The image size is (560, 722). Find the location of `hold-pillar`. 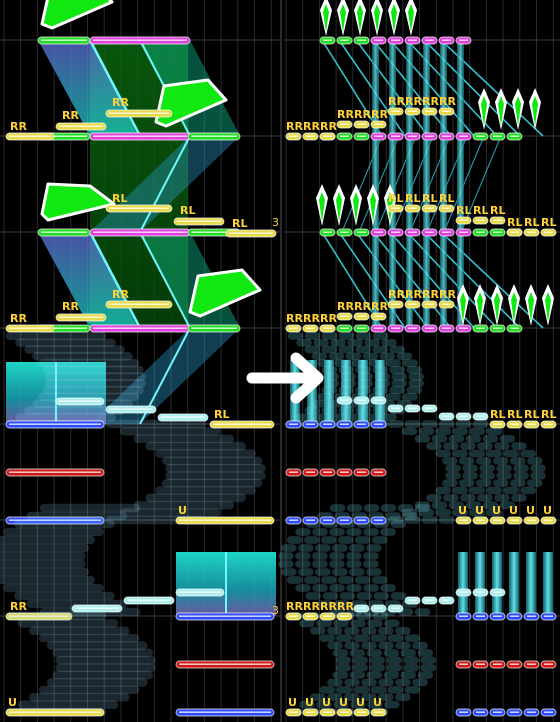

hold-pillar is located at coordinates (443, 184).